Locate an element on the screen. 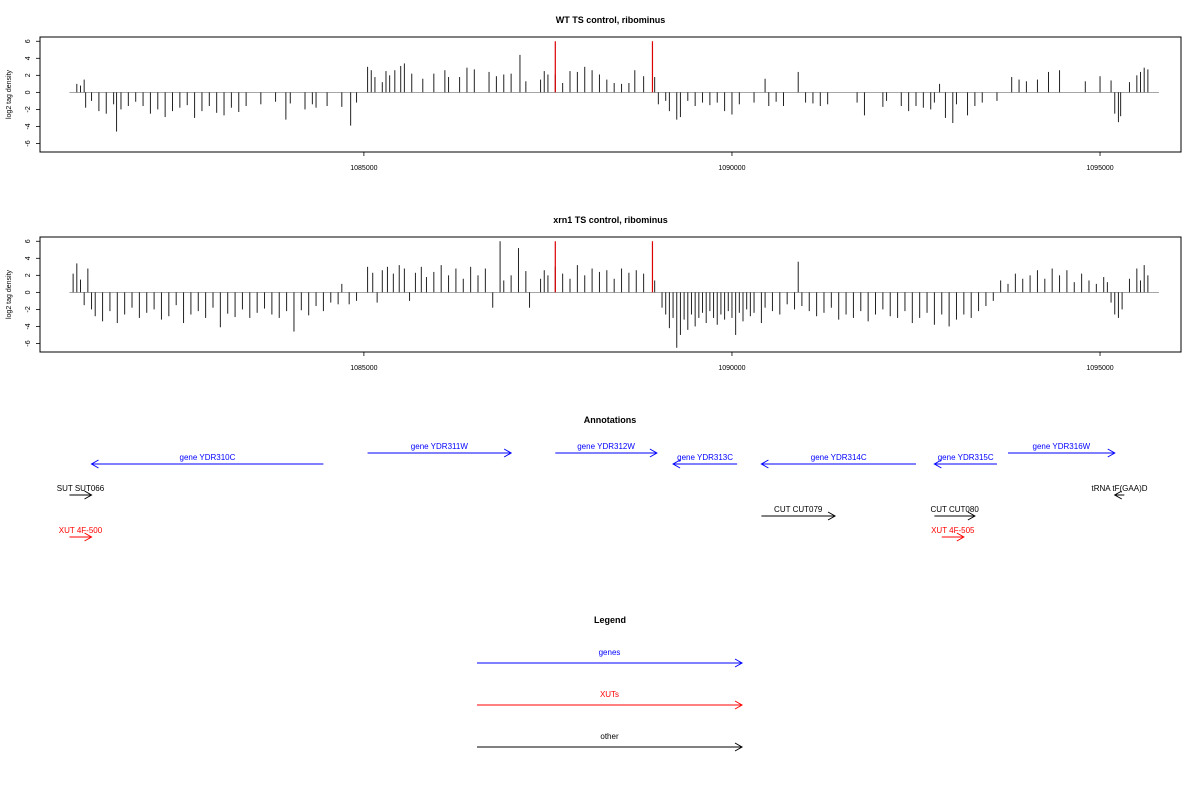 The width and height of the screenshot is (1200, 800). annotation-feature: gene YDR312W is located at coordinates (606, 450).